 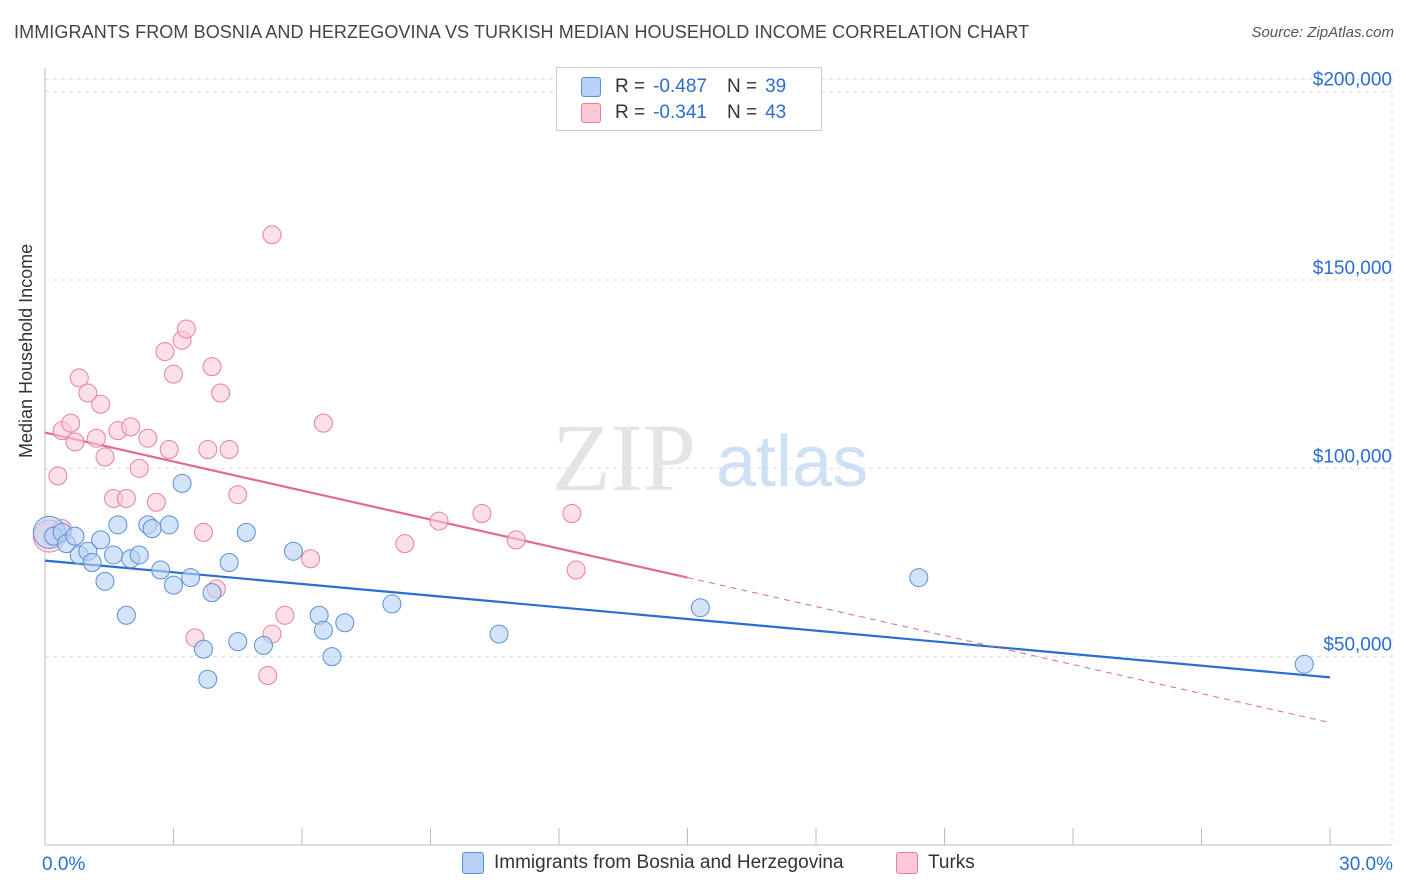 I want to click on legend-n-value: 43, so click(x=776, y=112).